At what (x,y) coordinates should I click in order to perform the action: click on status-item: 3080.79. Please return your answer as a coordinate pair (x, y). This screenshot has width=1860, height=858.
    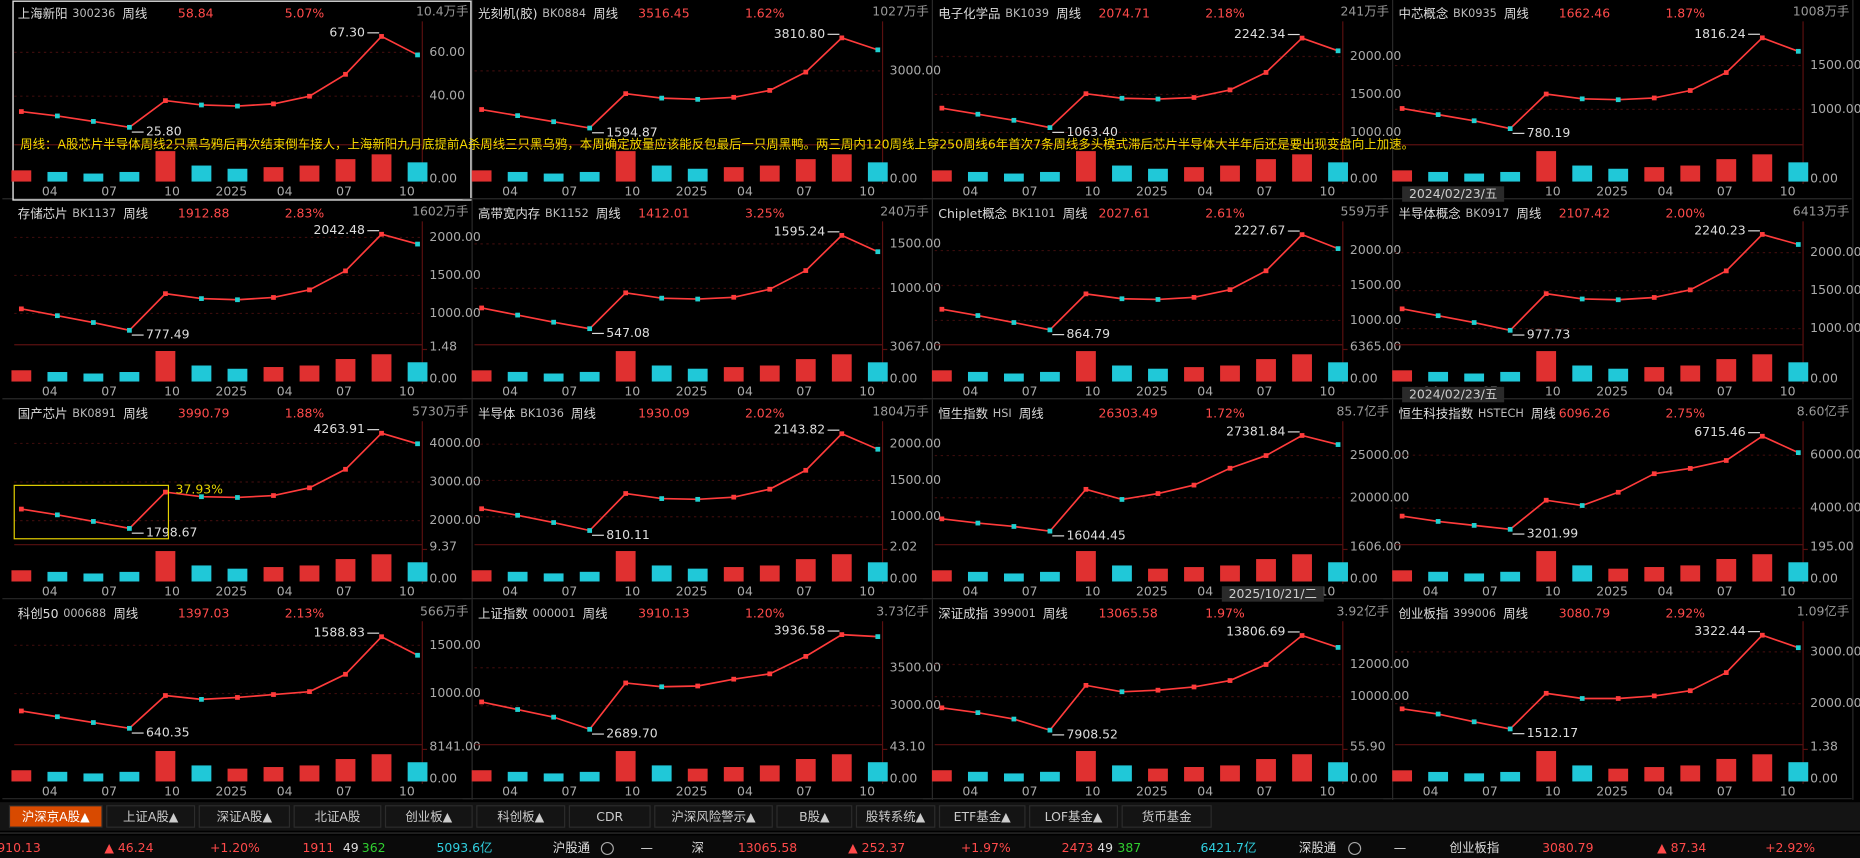
    Looking at the image, I should click on (1568, 847).